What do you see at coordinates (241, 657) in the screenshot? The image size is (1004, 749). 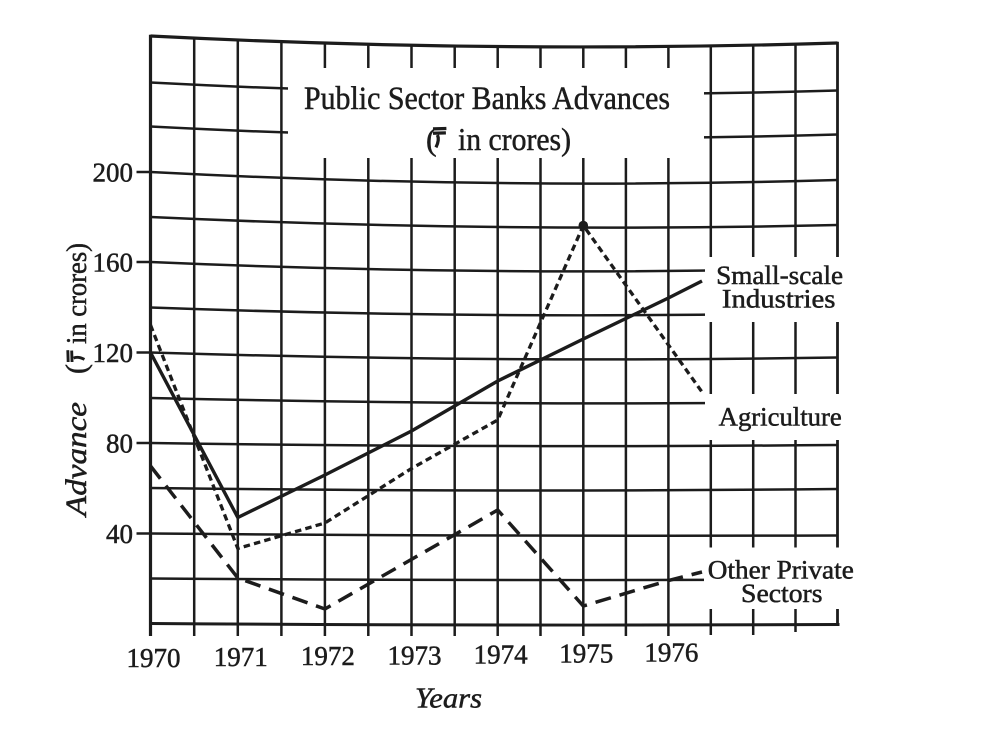 I see `svg-text: 1971` at bounding box center [241, 657].